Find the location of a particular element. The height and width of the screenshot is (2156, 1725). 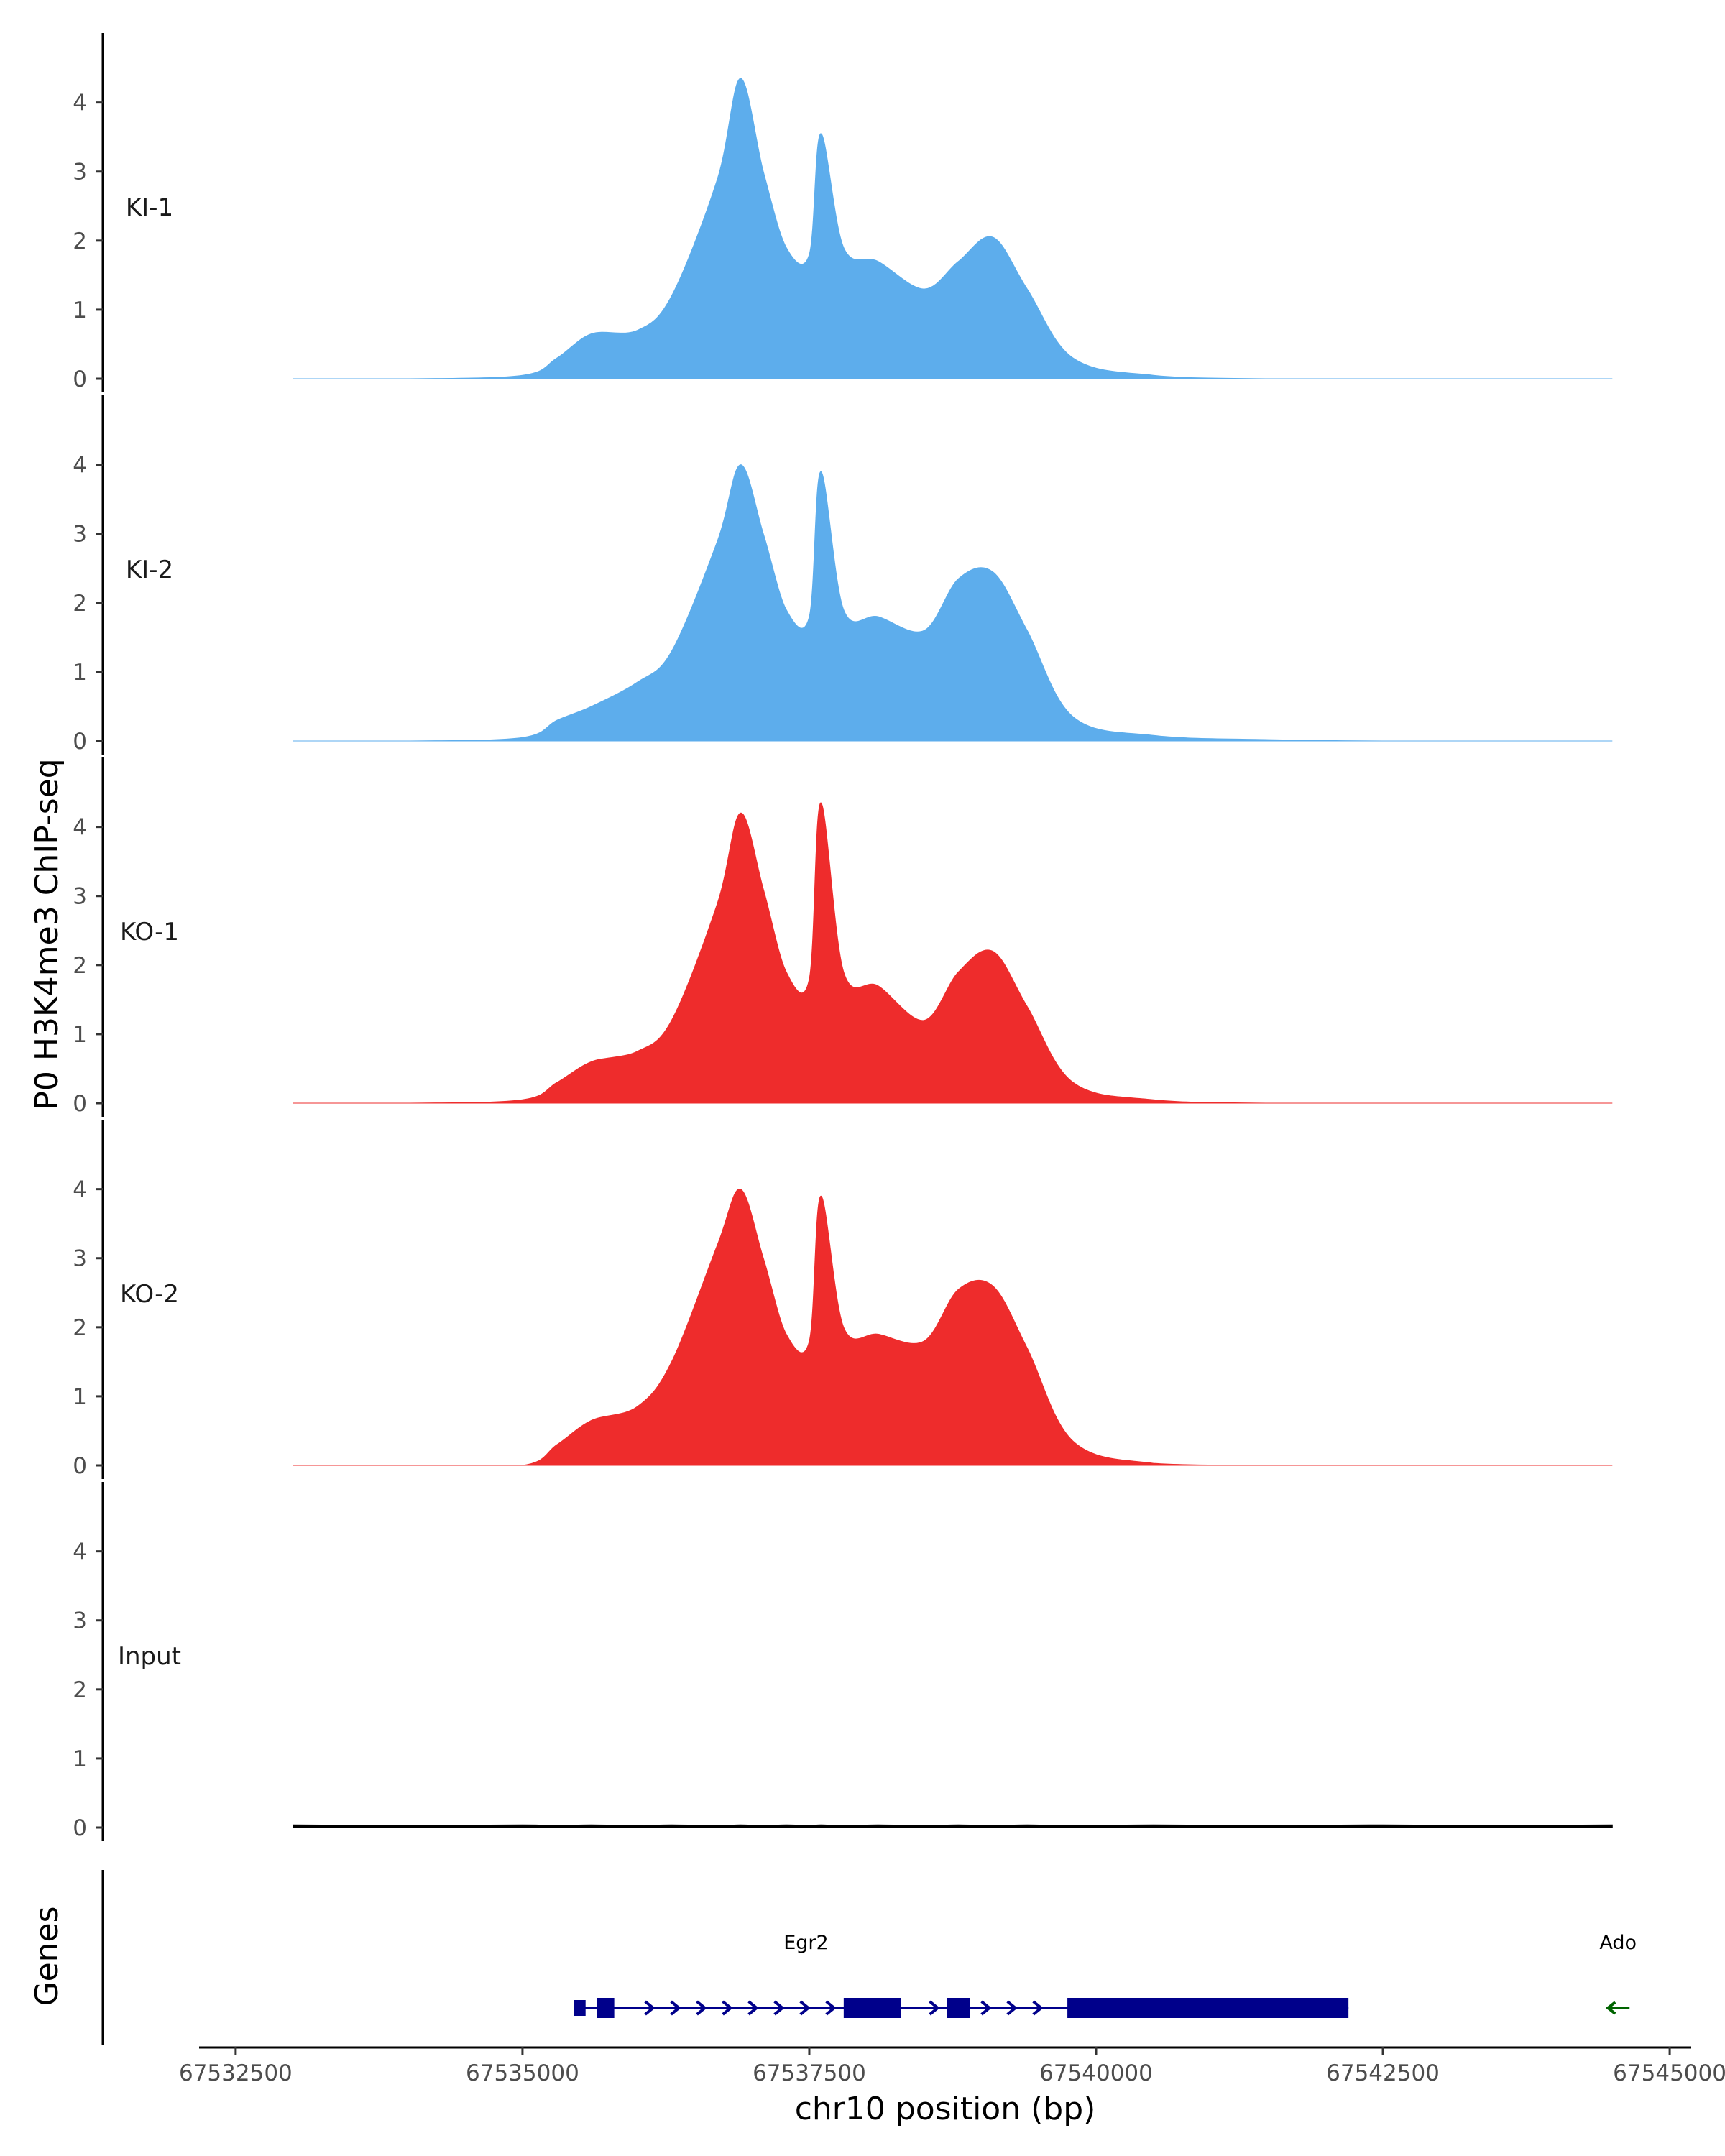

x-tick-label: 67545000 is located at coordinates (1669, 2073).